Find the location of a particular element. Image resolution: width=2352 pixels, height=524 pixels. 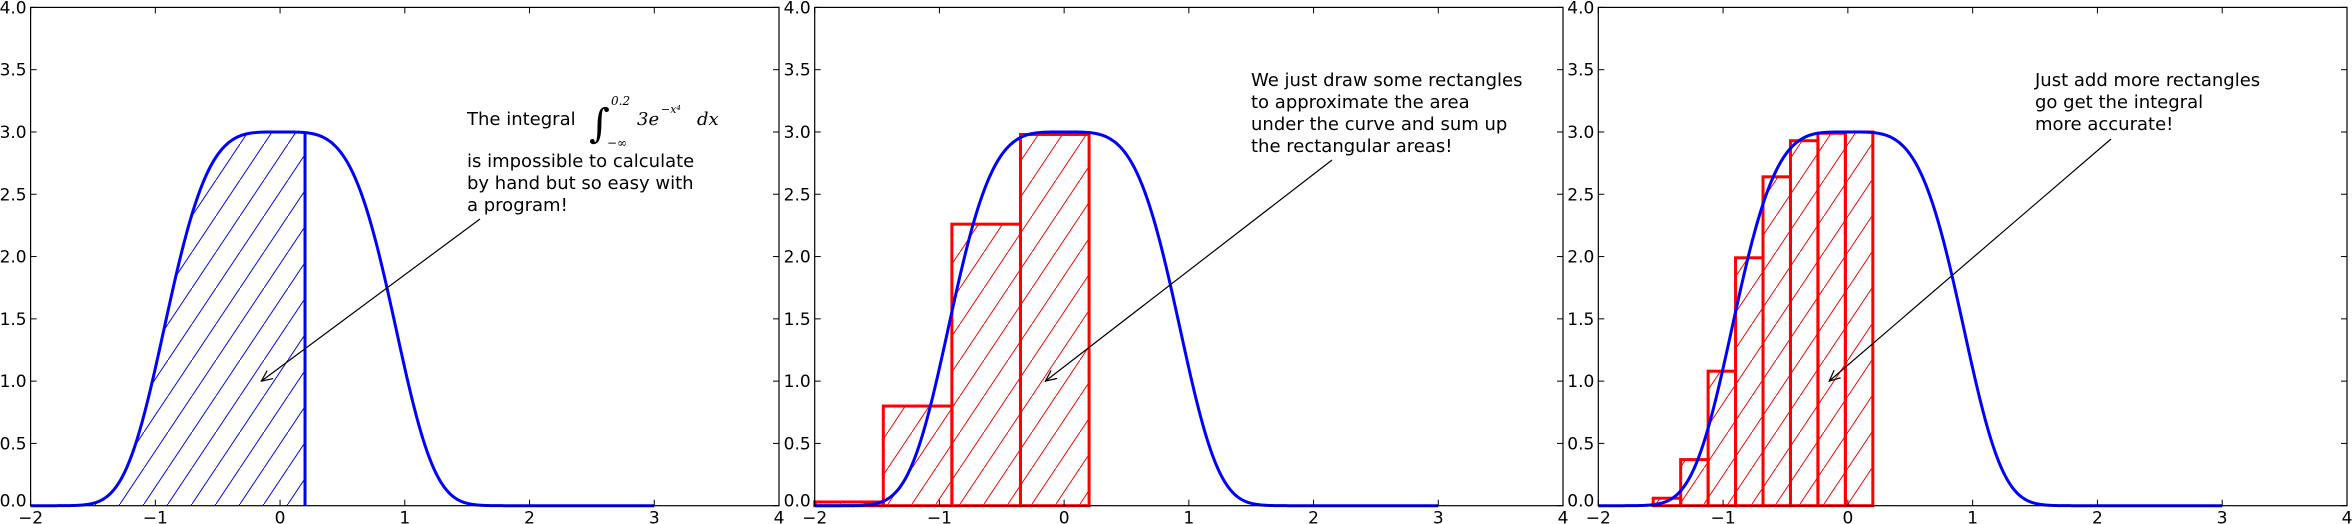

annotation-text-prefix: The integral is located at coordinates (521, 119).